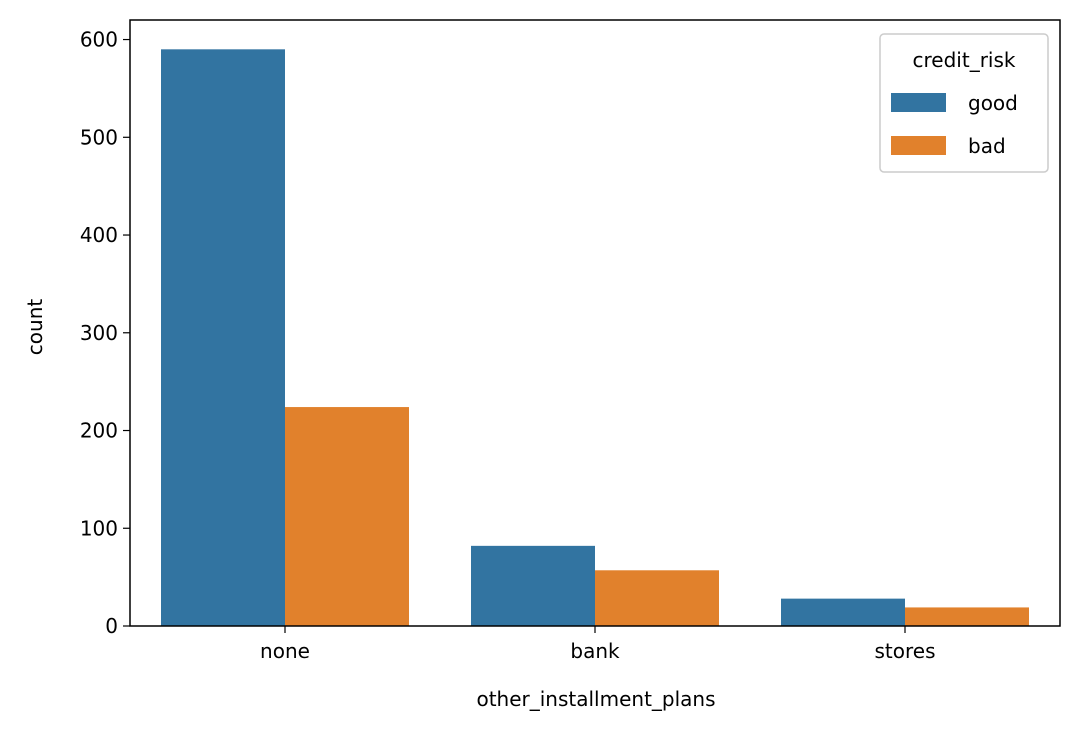 This screenshot has width=1085, height=735. What do you see at coordinates (223, 338) in the screenshot?
I see `bar-good-none` at bounding box center [223, 338].